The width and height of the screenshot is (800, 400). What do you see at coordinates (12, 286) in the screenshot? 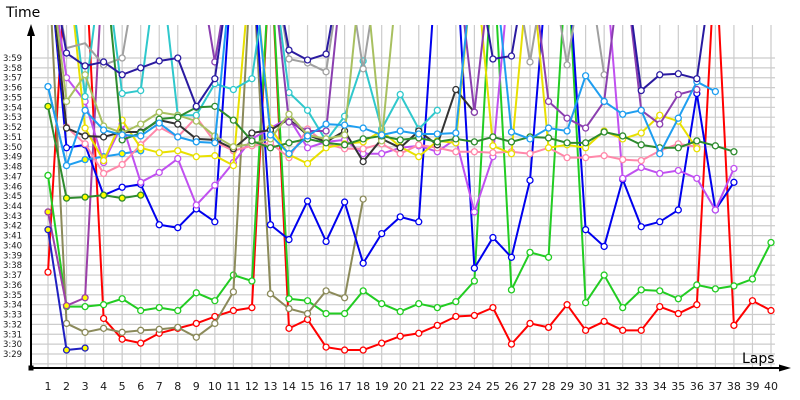
I see `y-tick-label: 3:36` at bounding box center [12, 286].